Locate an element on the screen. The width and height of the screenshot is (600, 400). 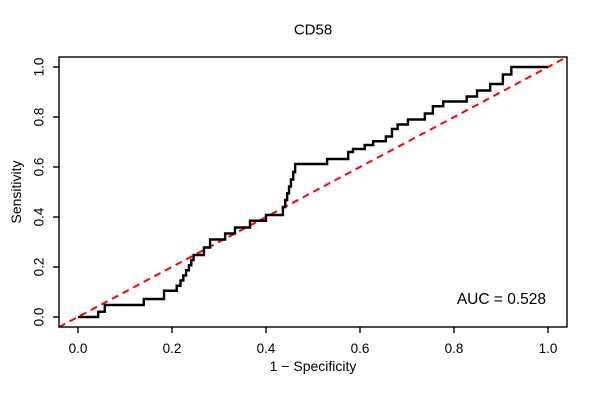
x-tick-label: 0.6 is located at coordinates (360, 348).